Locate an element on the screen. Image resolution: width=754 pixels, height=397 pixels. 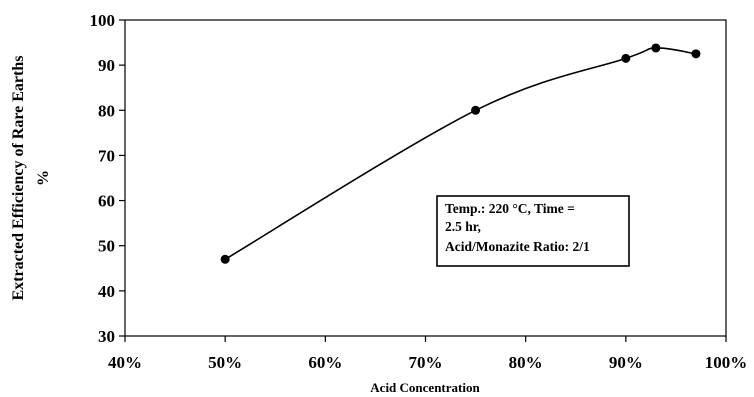
annotation-line-3: Acid/Monazite Ratio: 2/1 is located at coordinates (517, 246).